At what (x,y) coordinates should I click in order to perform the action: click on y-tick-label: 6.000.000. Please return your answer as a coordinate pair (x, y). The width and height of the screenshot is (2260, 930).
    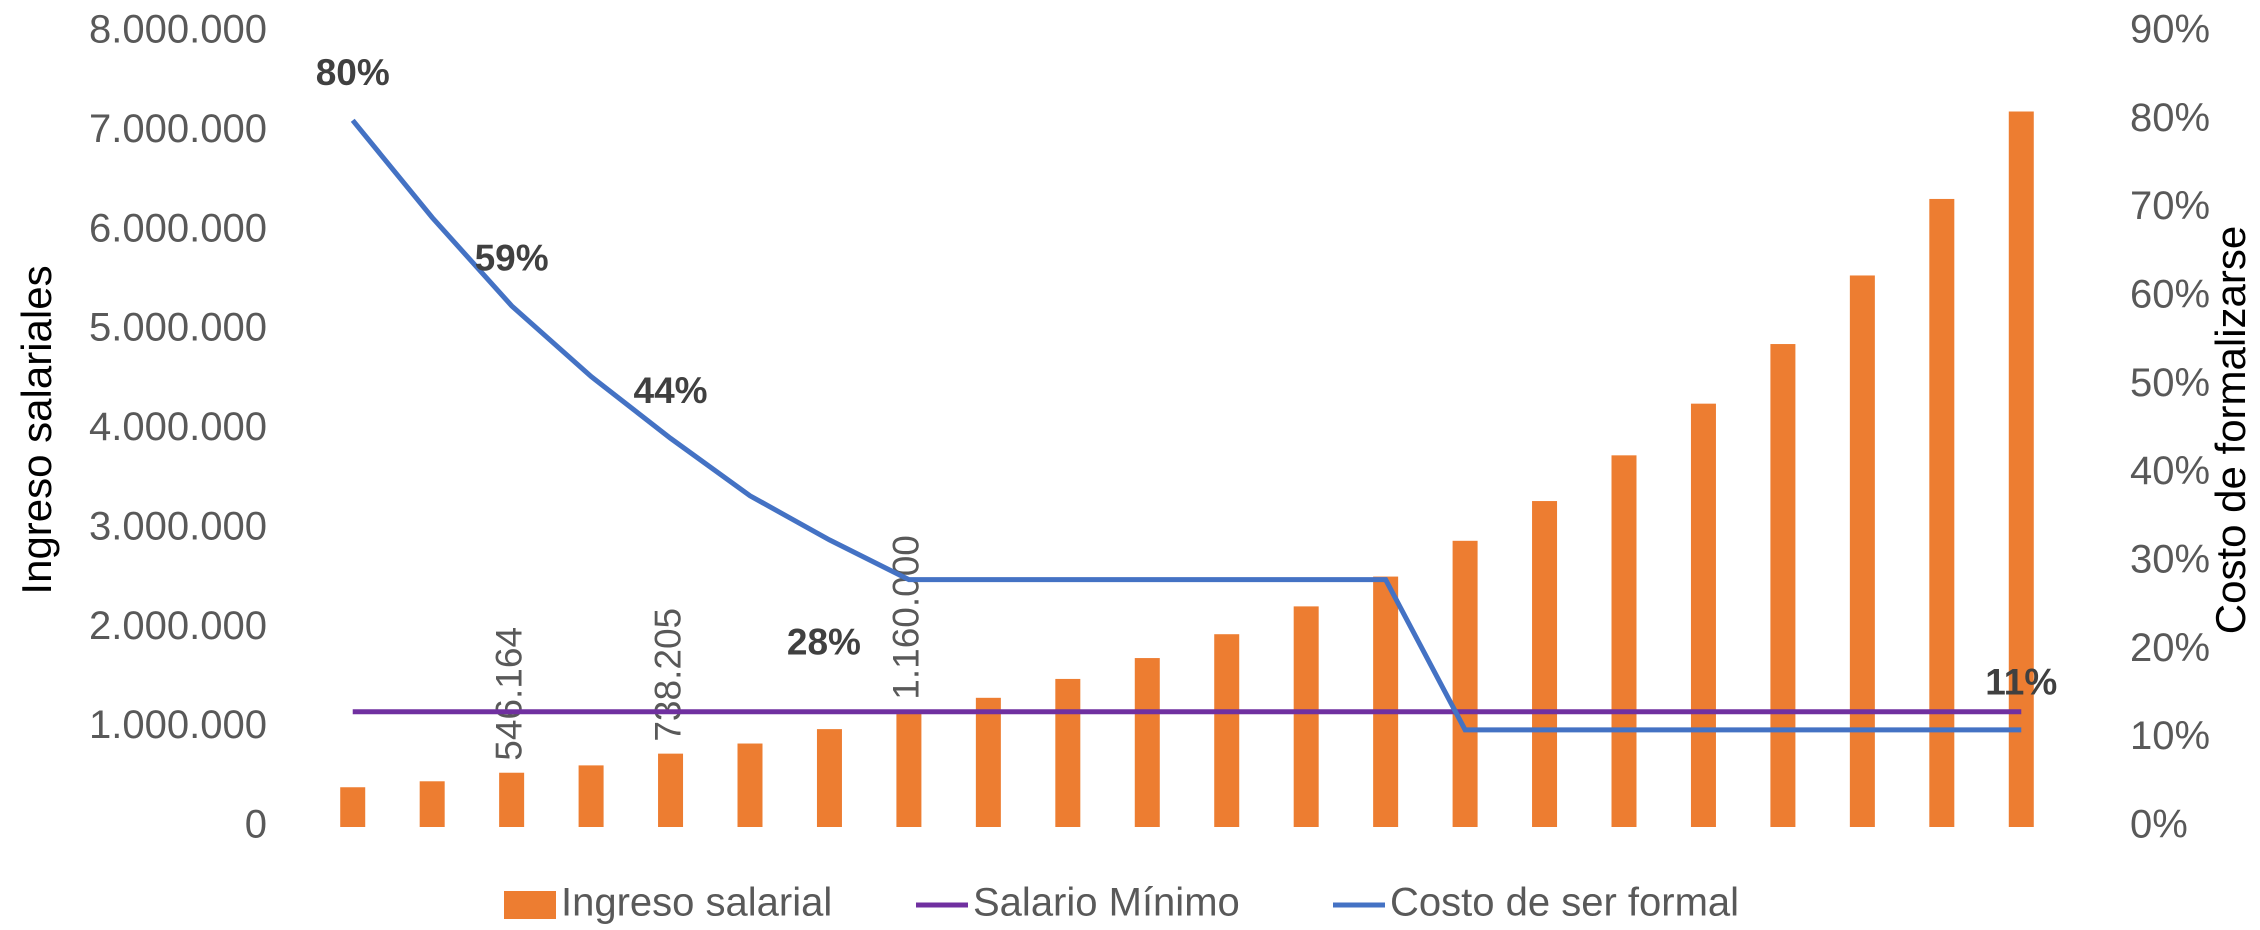
    Looking at the image, I should click on (178, 228).